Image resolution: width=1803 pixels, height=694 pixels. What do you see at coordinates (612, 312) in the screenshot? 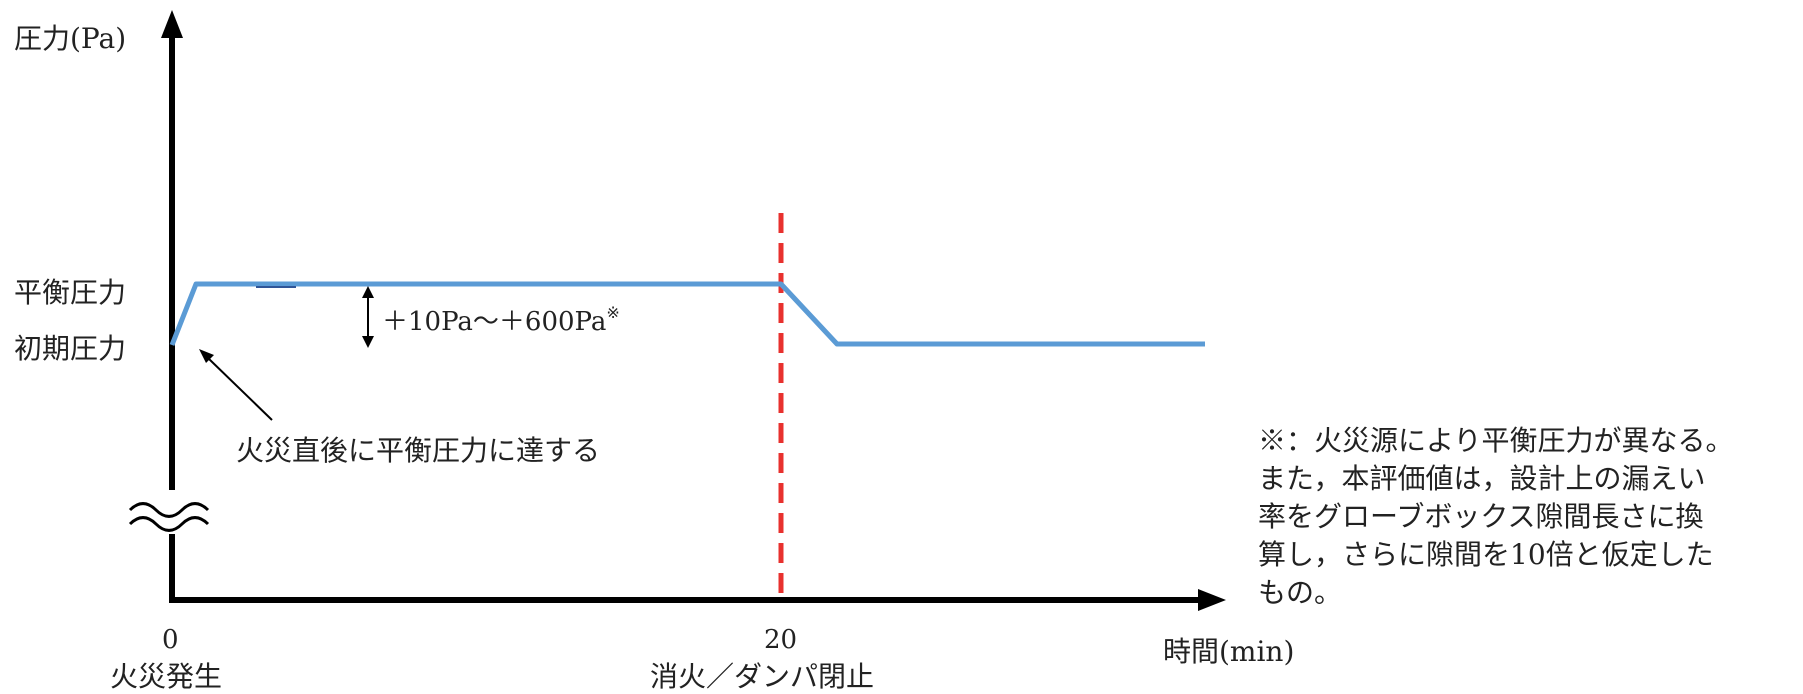
I see `pressure-range-reference-mark: ※` at bounding box center [612, 312].